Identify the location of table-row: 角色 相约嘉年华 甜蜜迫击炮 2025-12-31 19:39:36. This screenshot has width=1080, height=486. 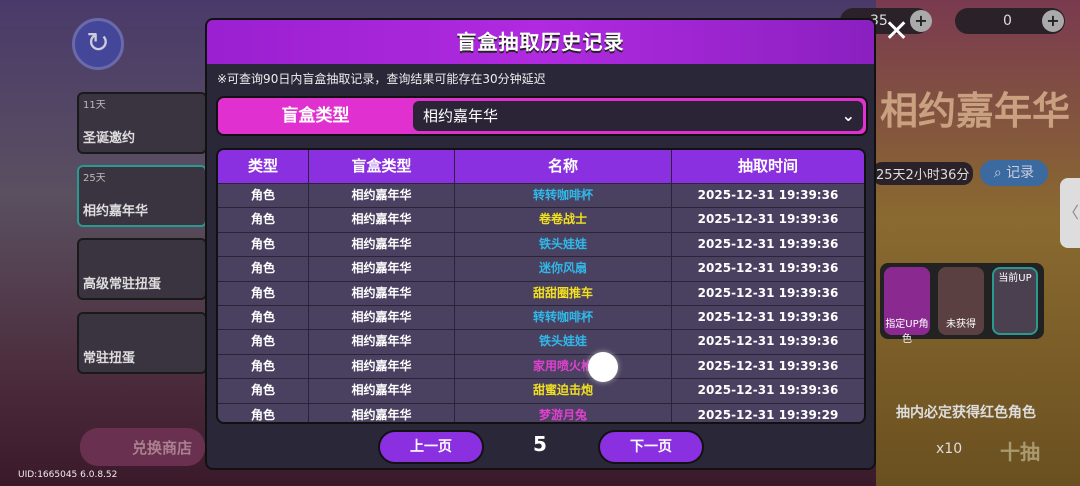
(541, 390).